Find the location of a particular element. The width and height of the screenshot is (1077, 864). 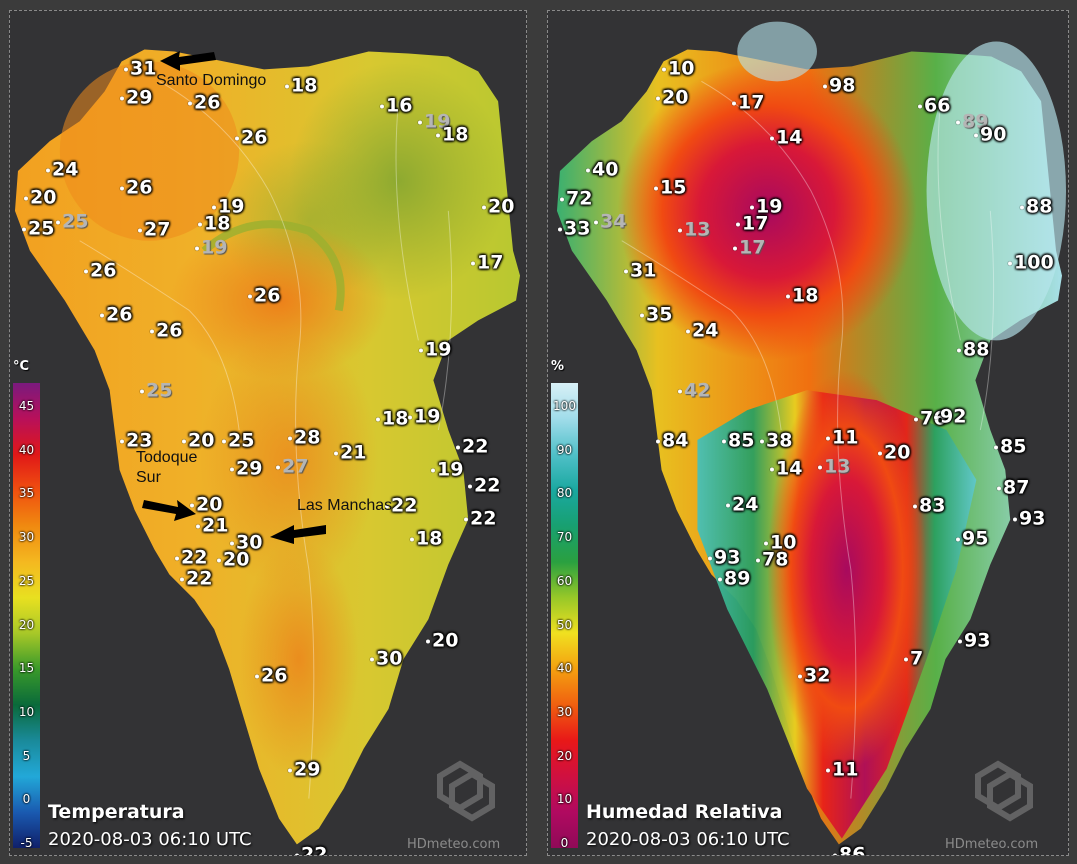

humidity-station-marker: 20 is located at coordinates (894, 453).